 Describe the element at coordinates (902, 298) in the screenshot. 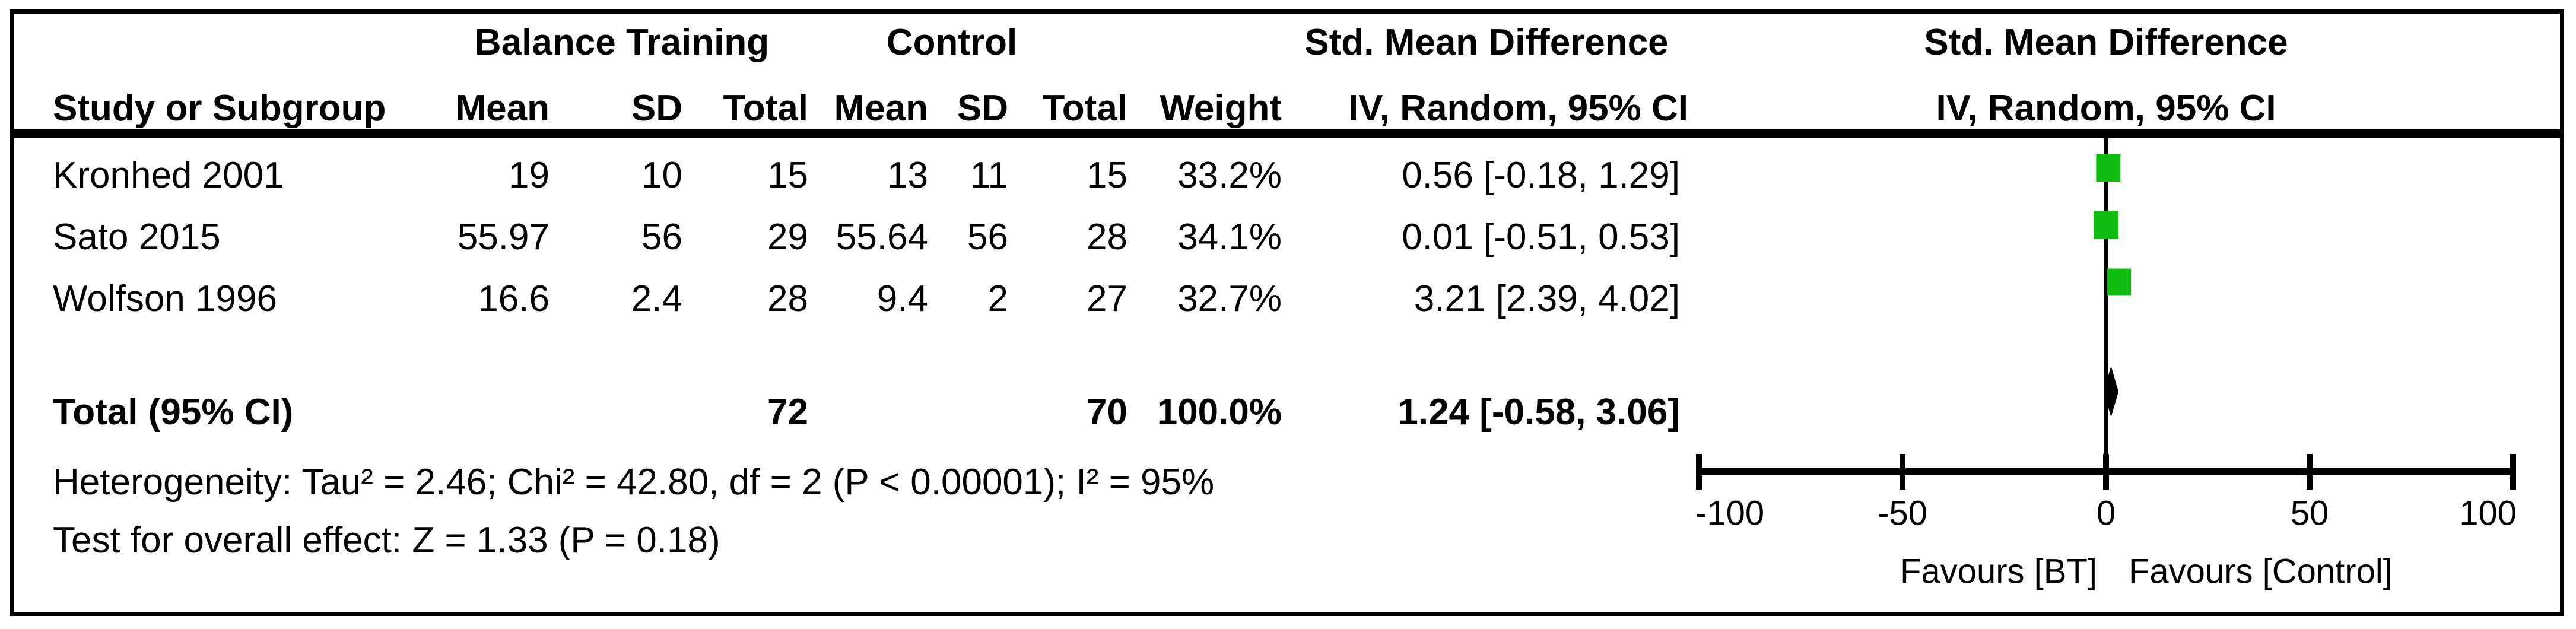

I see `row-mean-c: 9.4` at that location.